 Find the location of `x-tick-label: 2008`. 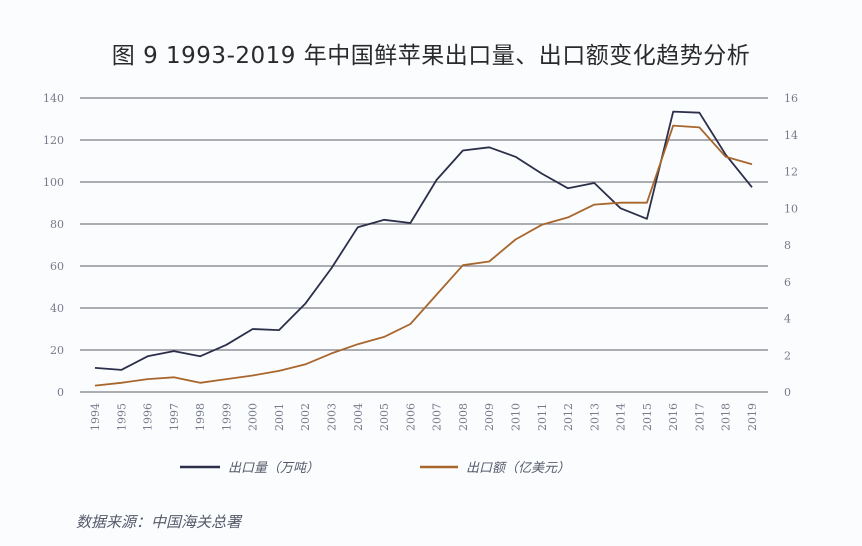

x-tick-label: 2008 is located at coordinates (463, 417).